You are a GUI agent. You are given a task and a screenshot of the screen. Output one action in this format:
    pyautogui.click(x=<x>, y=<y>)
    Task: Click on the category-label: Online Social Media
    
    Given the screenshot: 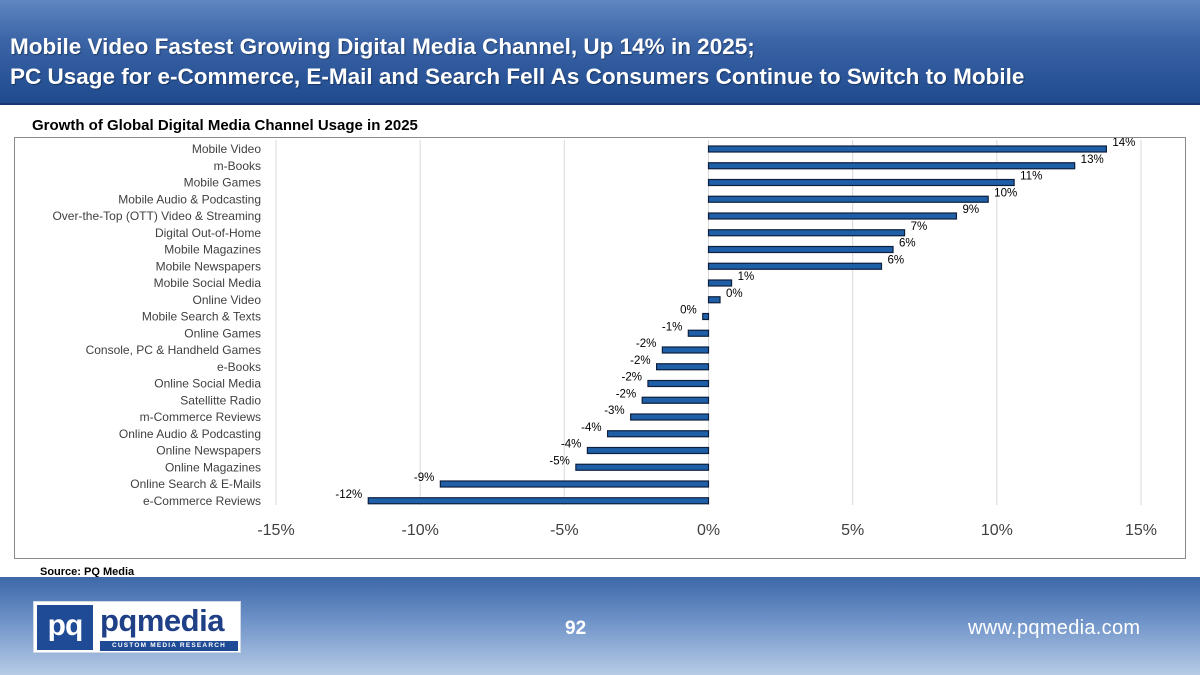 What is the action you would take?
    pyautogui.click(x=207, y=384)
    